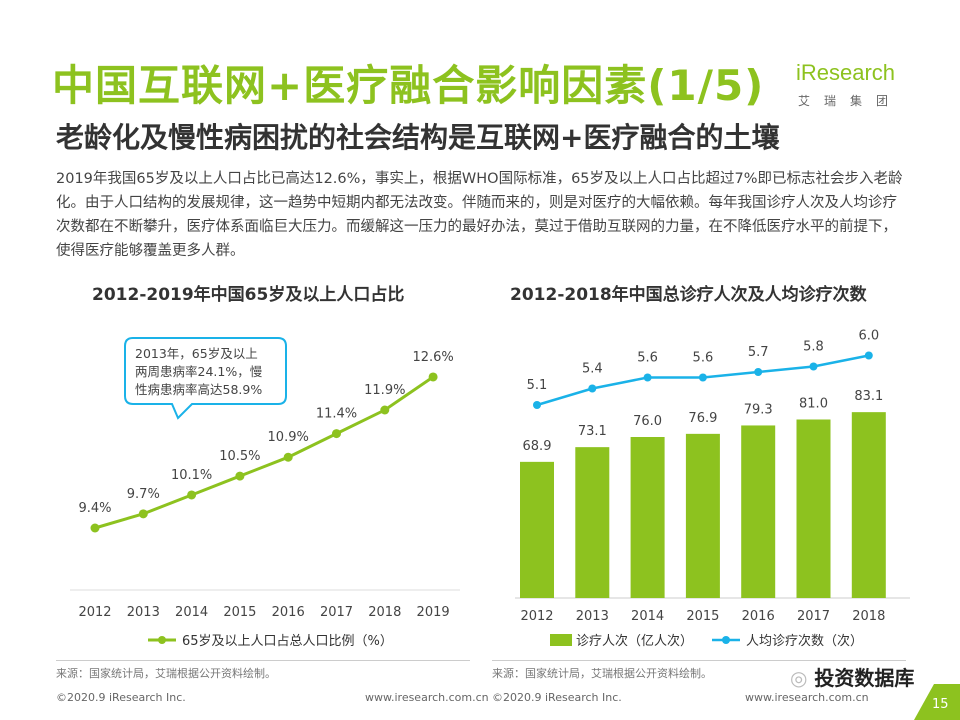 The height and width of the screenshot is (720, 960). What do you see at coordinates (758, 352) in the screenshot?
I see `data-label: 5.7` at bounding box center [758, 352].